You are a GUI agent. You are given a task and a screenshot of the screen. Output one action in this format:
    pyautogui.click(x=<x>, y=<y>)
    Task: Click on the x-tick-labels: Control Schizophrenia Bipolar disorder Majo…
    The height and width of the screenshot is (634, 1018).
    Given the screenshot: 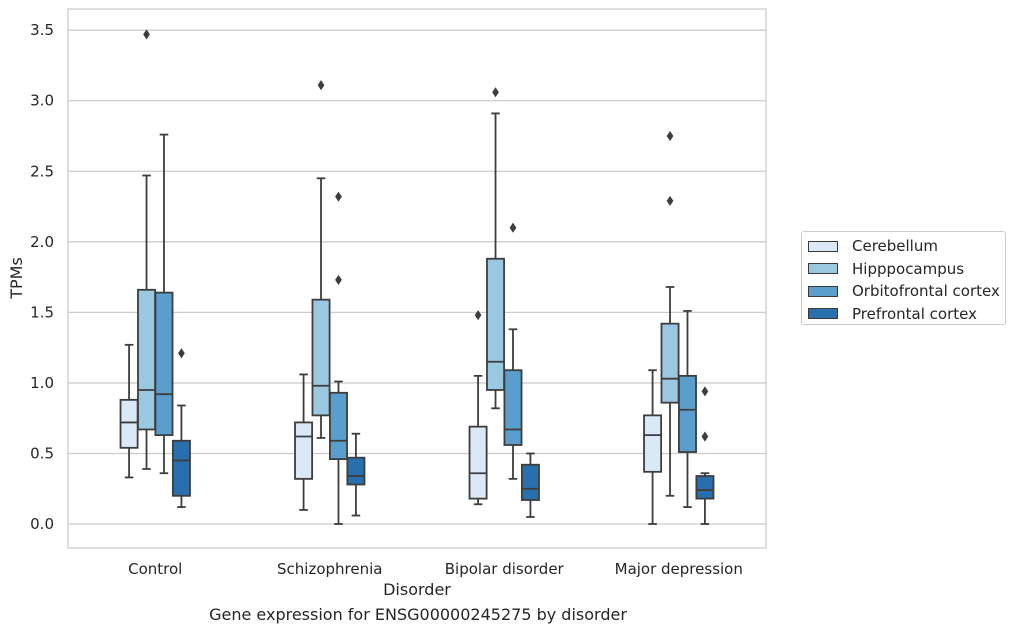 What is the action you would take?
    pyautogui.click(x=435, y=569)
    